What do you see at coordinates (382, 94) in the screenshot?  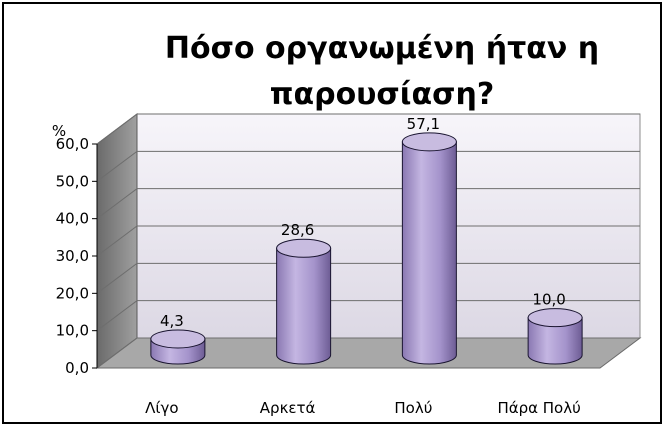 I see `chart-title-line-2: παρουσίαση?` at bounding box center [382, 94].